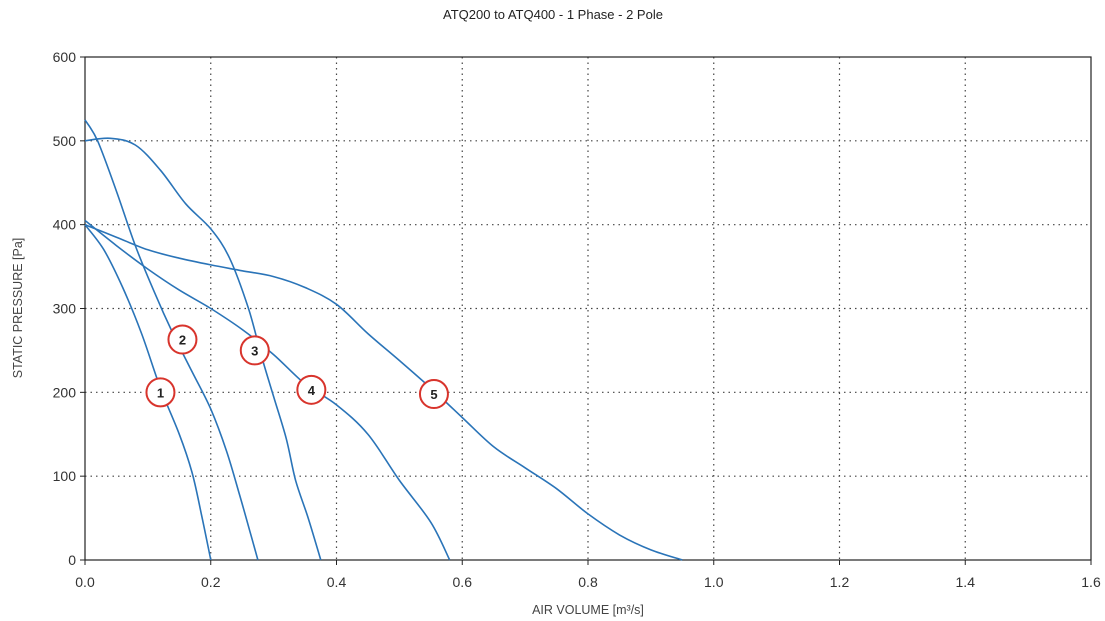  I want to click on x-tick-label: 1.6, so click(1091, 582).